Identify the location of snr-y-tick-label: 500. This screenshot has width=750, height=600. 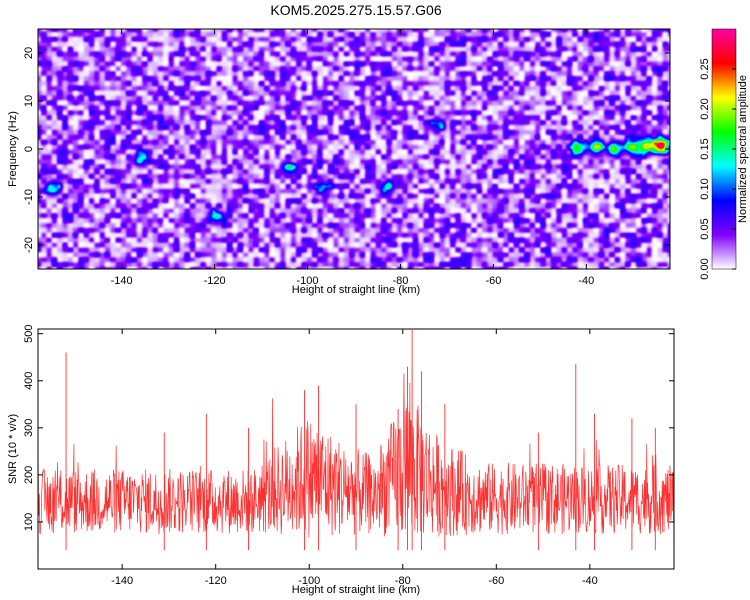
(29, 334).